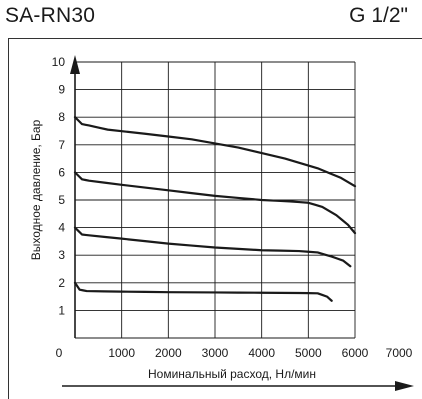 This screenshot has height=399, width=422. What do you see at coordinates (378, 15) in the screenshot?
I see `thread-size: G 1/2"` at bounding box center [378, 15].